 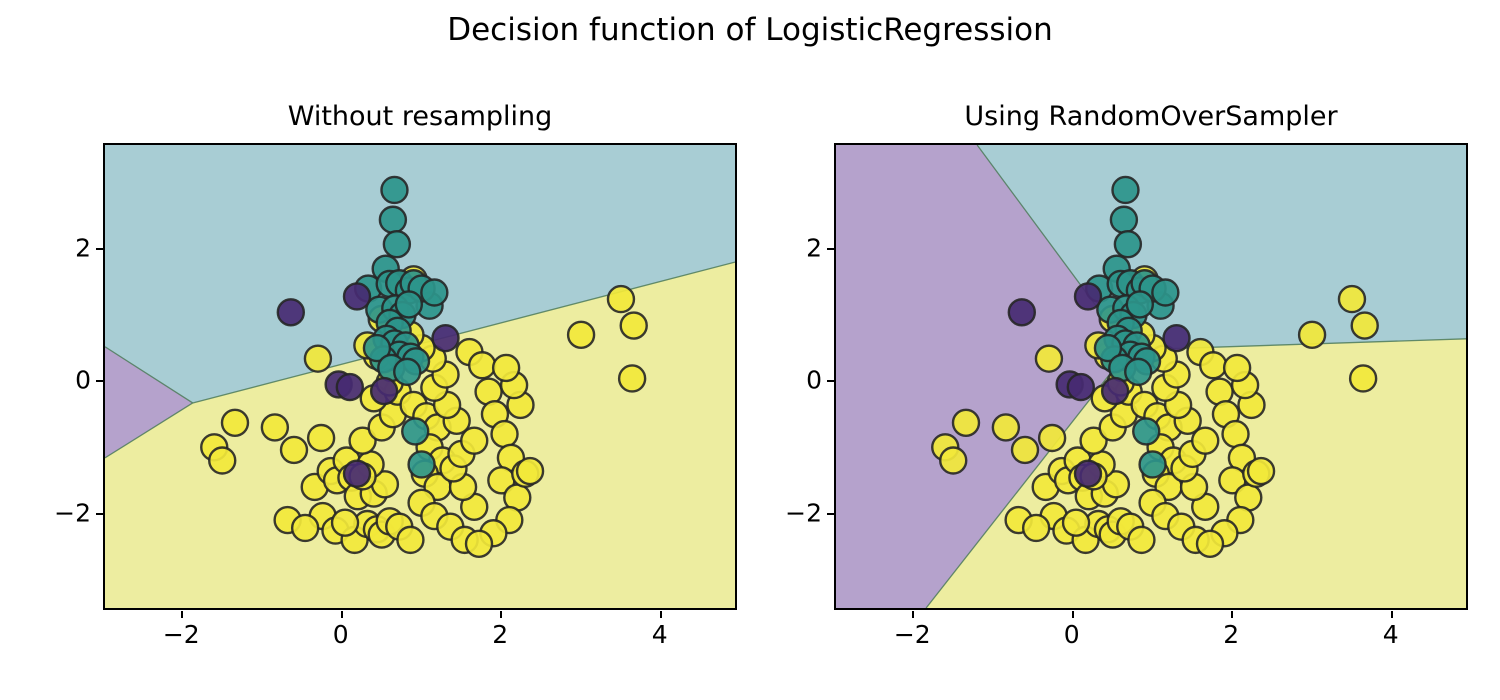 I want to click on subplot-right-title: Using RandomOverSampler, so click(x=1151, y=116).